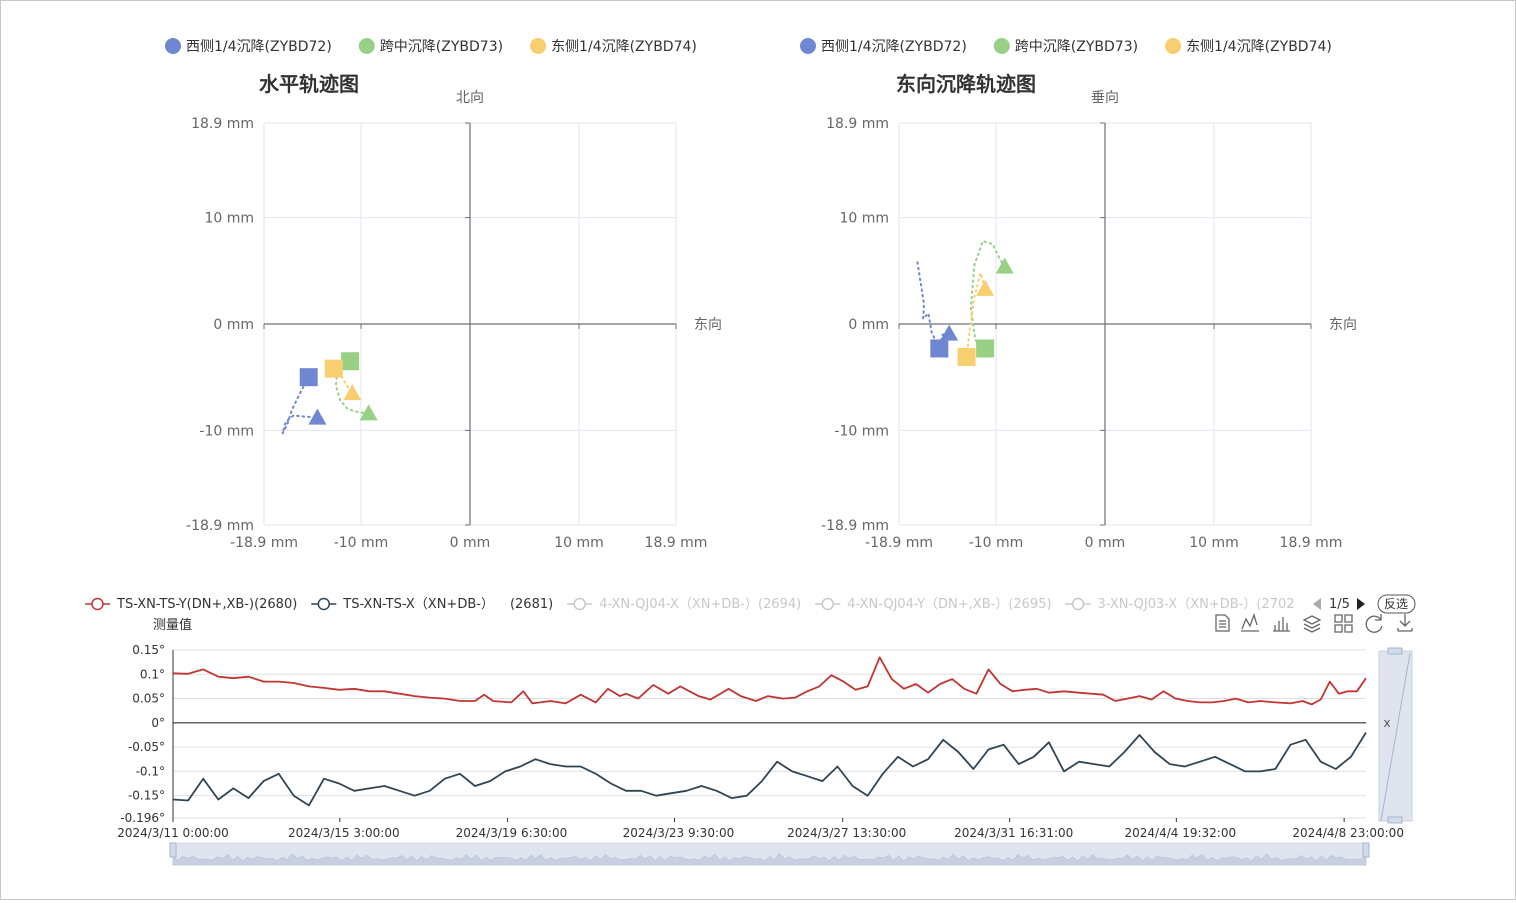 The width and height of the screenshot is (1516, 903). What do you see at coordinates (148, 650) in the screenshot?
I see `y-tick-label: 0.15°` at bounding box center [148, 650].